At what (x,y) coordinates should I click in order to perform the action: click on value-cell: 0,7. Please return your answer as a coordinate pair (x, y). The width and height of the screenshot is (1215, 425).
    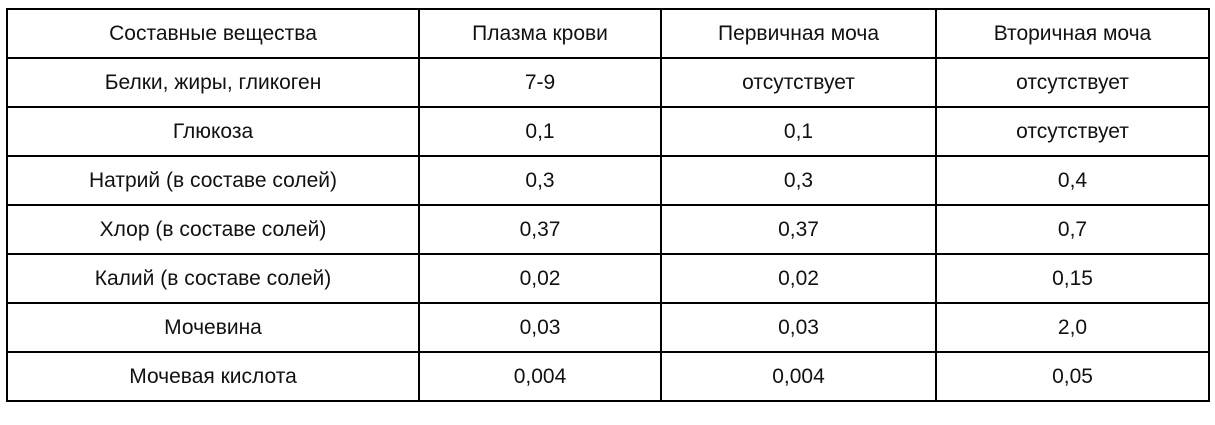
    Looking at the image, I should click on (1072, 229).